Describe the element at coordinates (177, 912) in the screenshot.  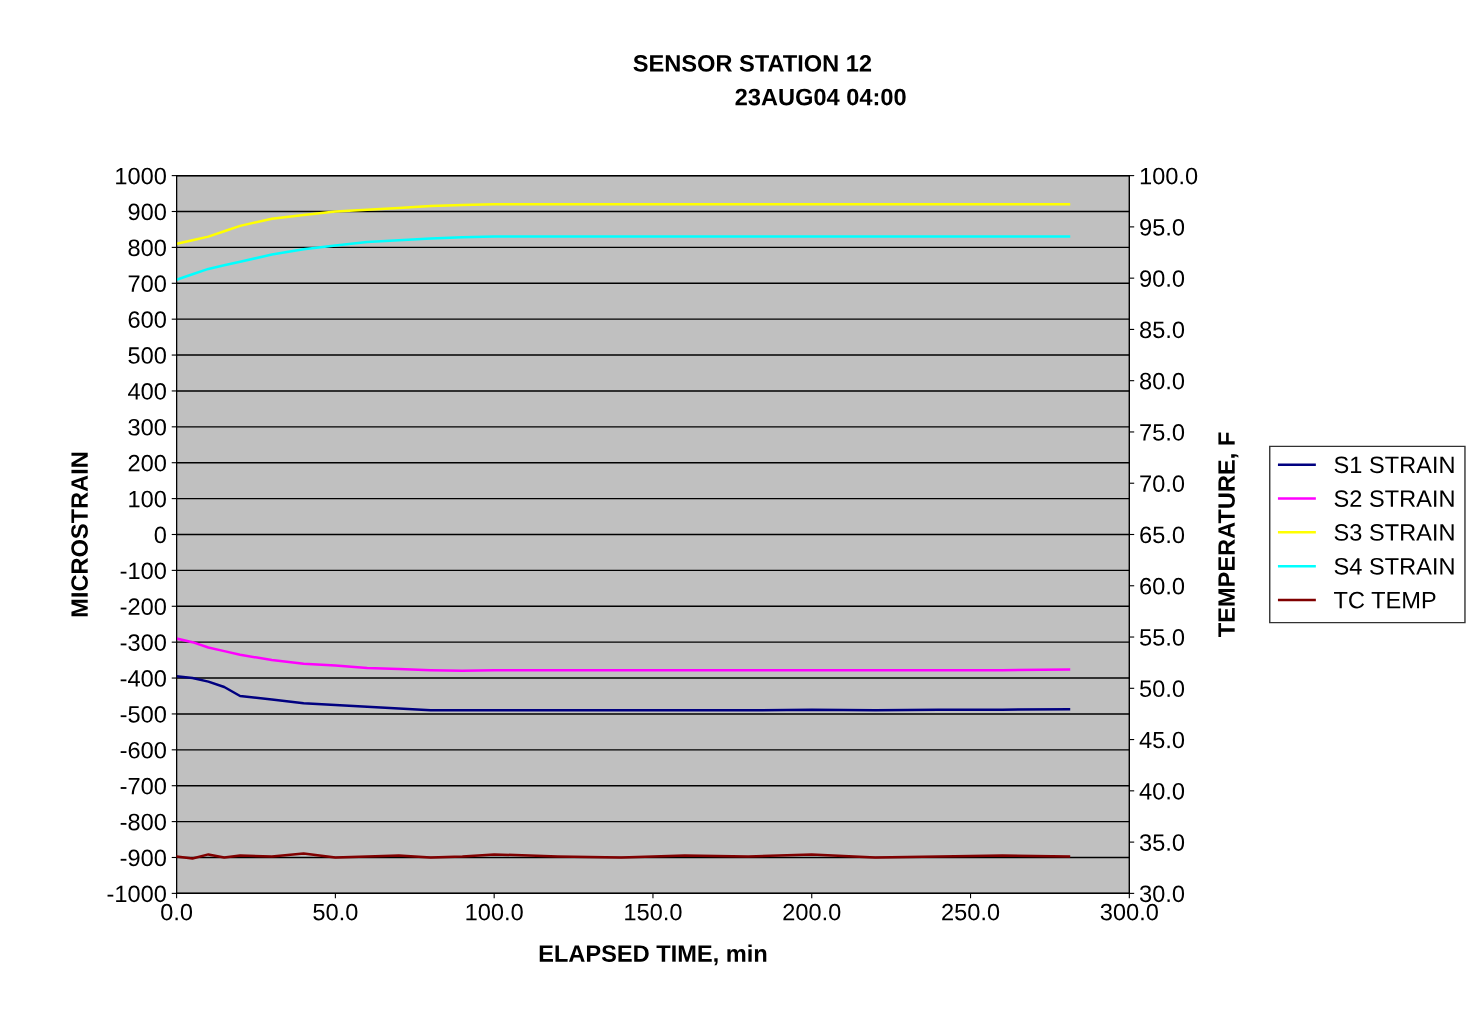
I see `x-tick-label: 0.0` at that location.